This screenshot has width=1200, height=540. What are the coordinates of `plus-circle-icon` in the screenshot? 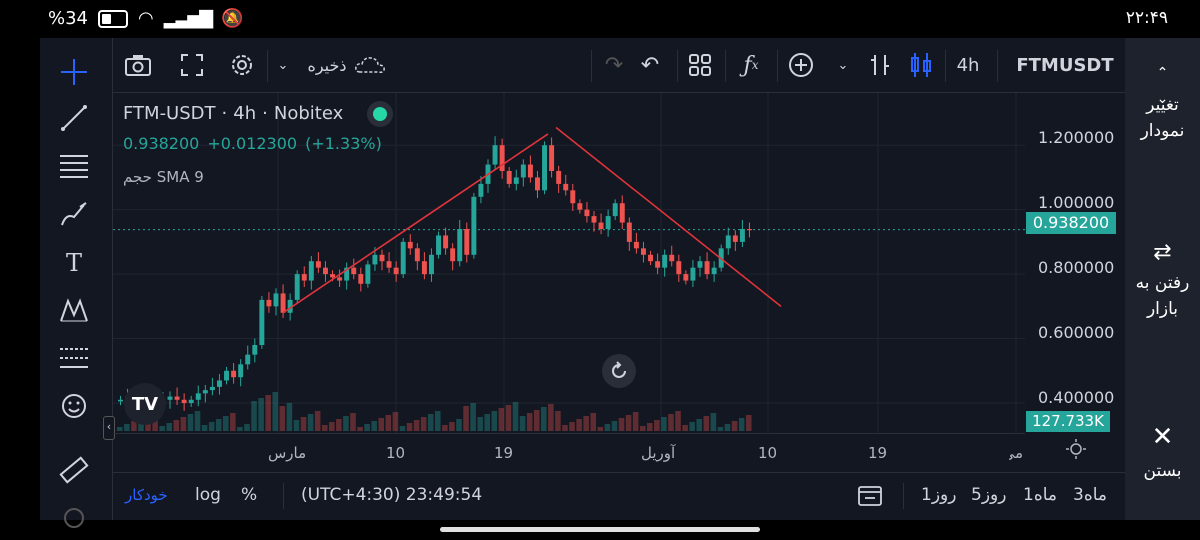 It's located at (801, 65).